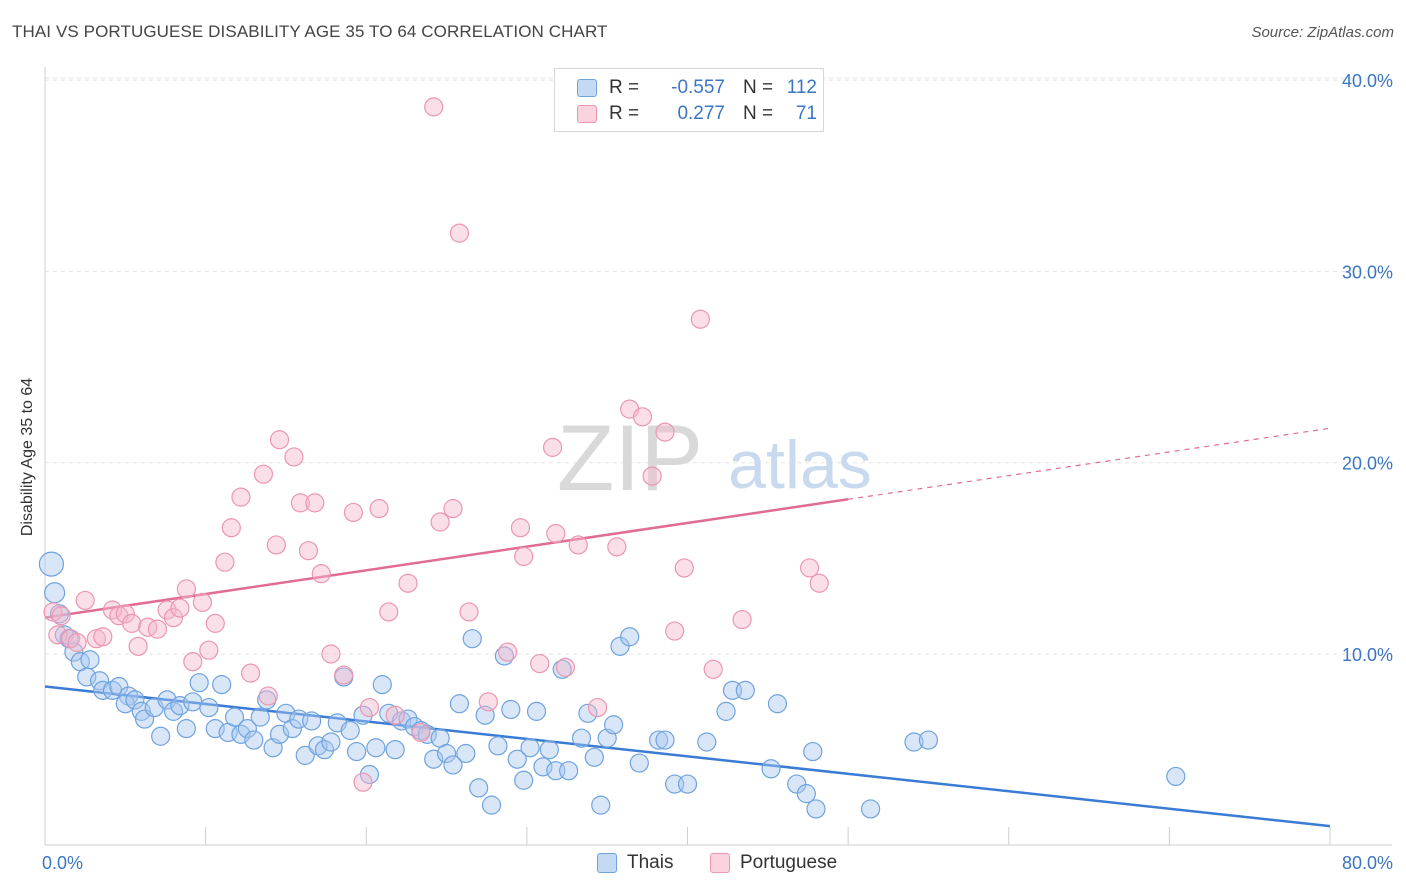 This screenshot has height=892, width=1406. I want to click on legend-n-value: 71, so click(806, 113).